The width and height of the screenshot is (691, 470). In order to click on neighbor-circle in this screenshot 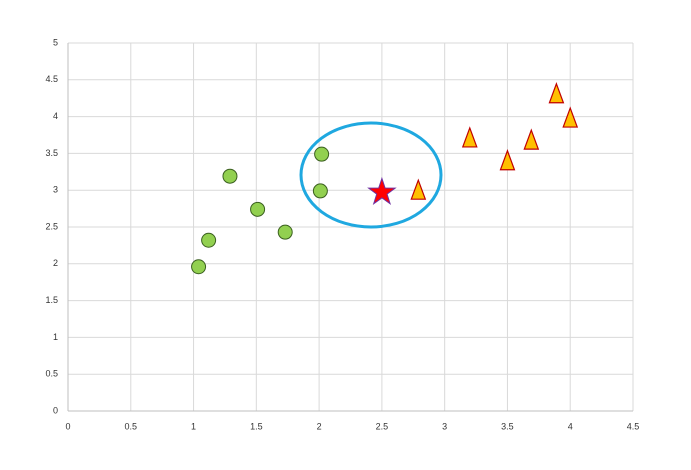, I will do `click(371, 175)`.